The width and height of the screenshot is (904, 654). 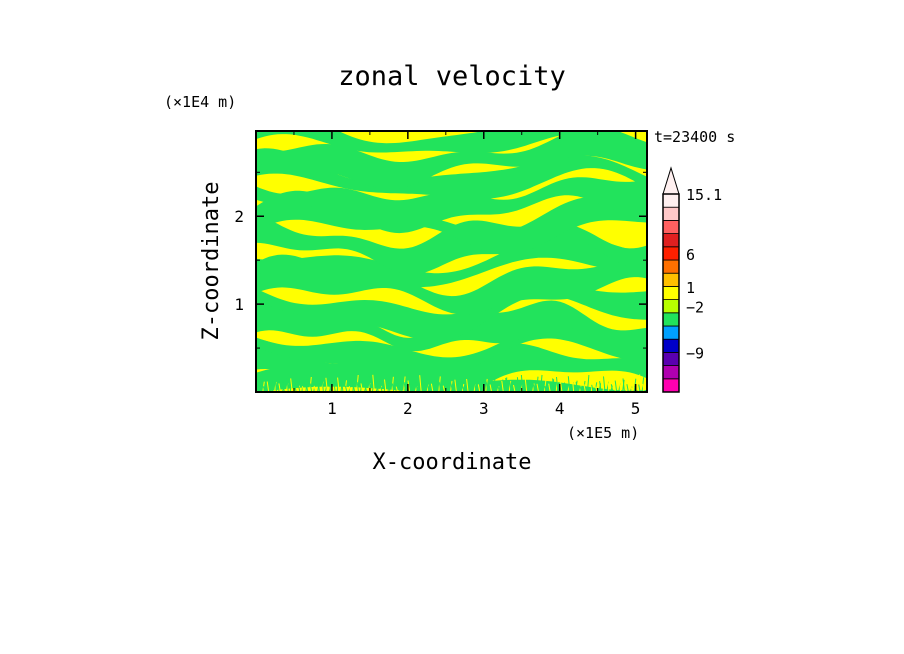 What do you see at coordinates (671, 293) in the screenshot?
I see `colorbar-frame` at bounding box center [671, 293].